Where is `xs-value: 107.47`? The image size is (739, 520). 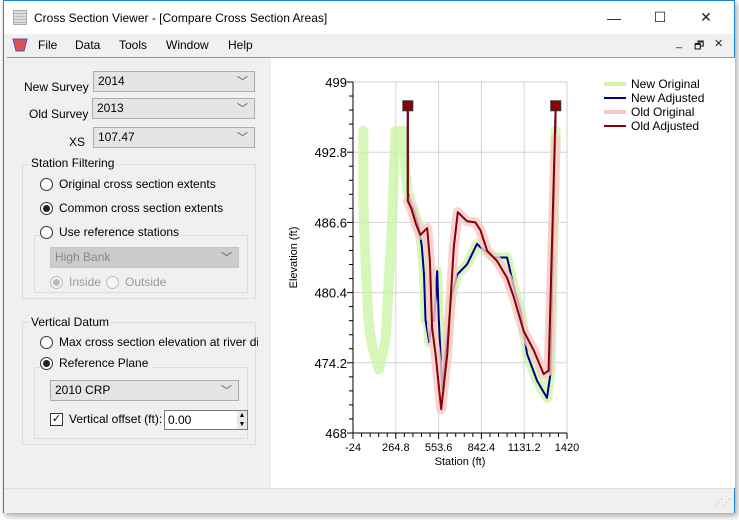 xs-value: 107.47 is located at coordinates (116, 137).